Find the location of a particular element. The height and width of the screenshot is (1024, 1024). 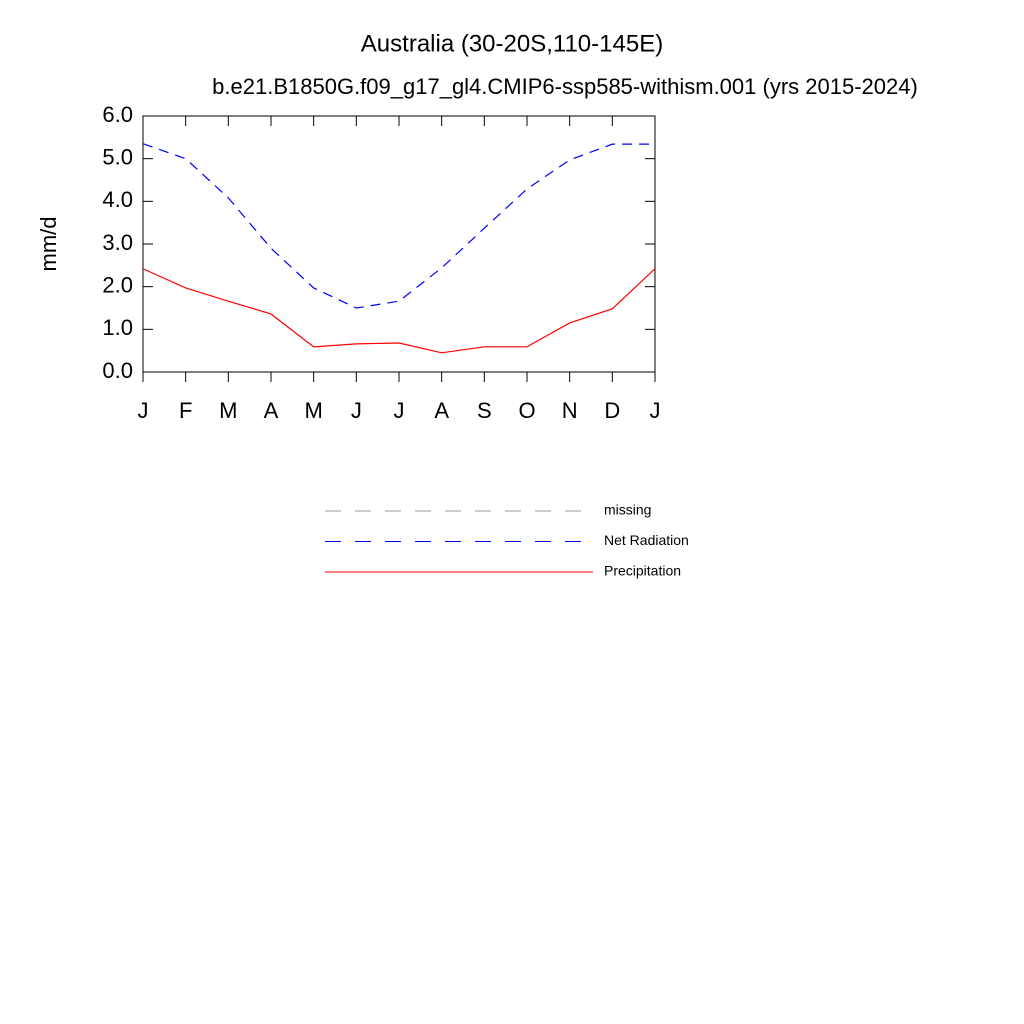

y-tick-label: 4.0 is located at coordinates (117, 199).